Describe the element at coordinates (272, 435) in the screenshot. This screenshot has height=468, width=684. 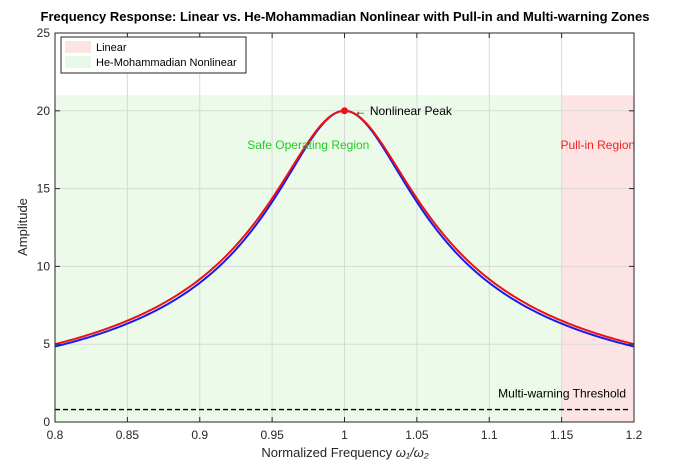
I see `x-tick-label-3: 0.95` at that location.